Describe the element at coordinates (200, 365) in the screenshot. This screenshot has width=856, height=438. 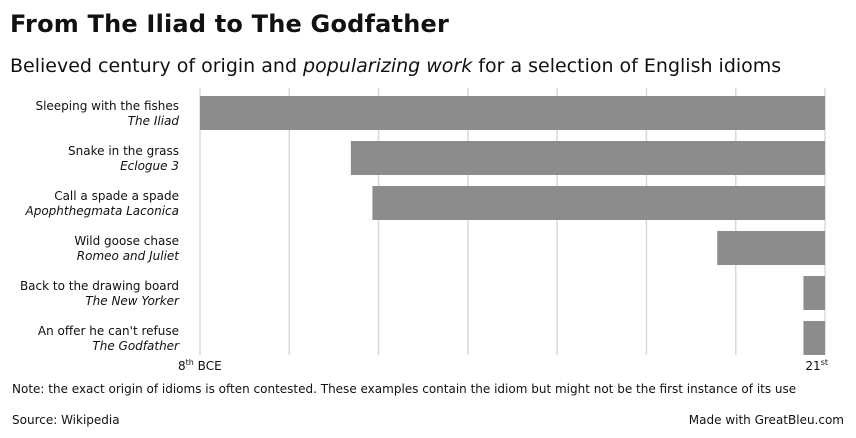
I see `x-tick-label: 8th BCE` at that location.